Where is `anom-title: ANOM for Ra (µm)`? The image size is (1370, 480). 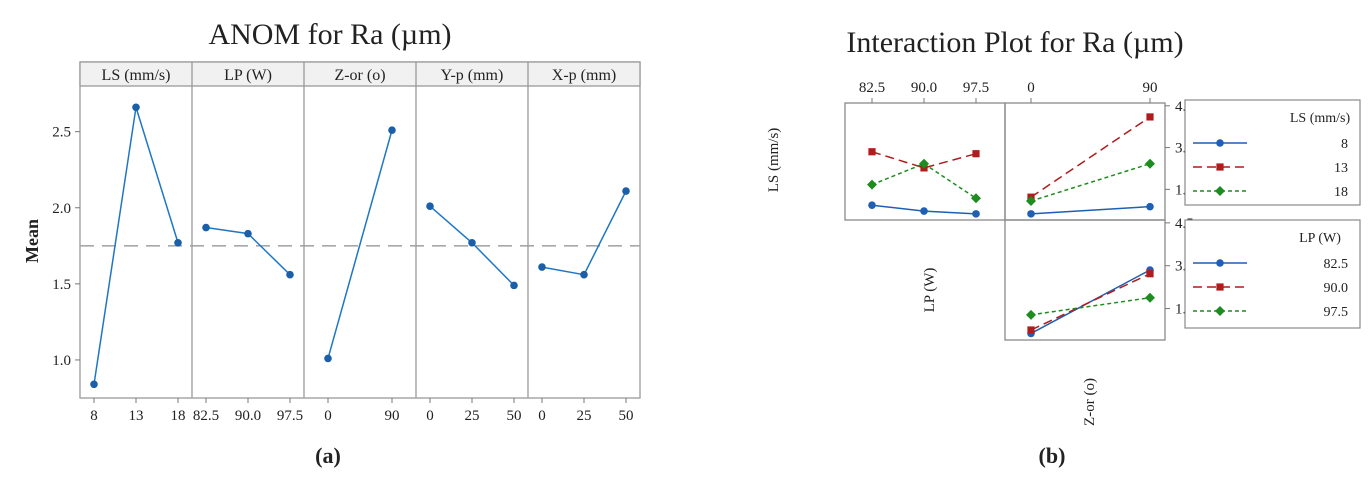
anom-title: ANOM for Ra (µm) is located at coordinates (329, 34).